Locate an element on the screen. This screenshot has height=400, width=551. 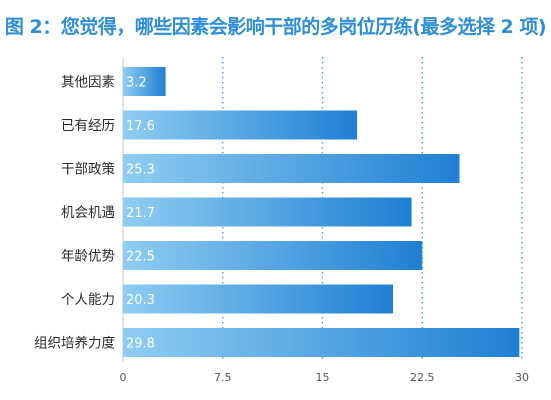
chart-title: 图 2：您觉得，哪些因素会影响干部的多岗位历练(最多选择 2 项) is located at coordinates (275, 27).